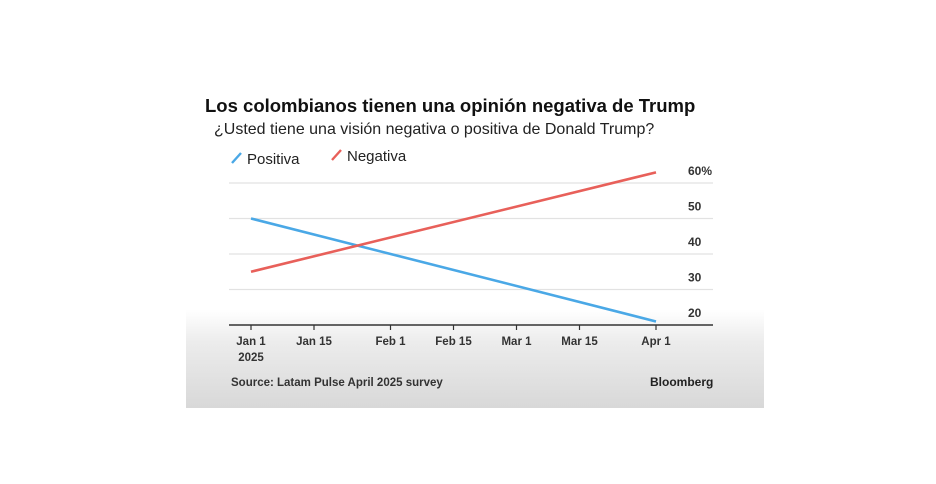  Describe the element at coordinates (453, 342) in the screenshot. I see `x-tick-label: Feb 15` at that location.